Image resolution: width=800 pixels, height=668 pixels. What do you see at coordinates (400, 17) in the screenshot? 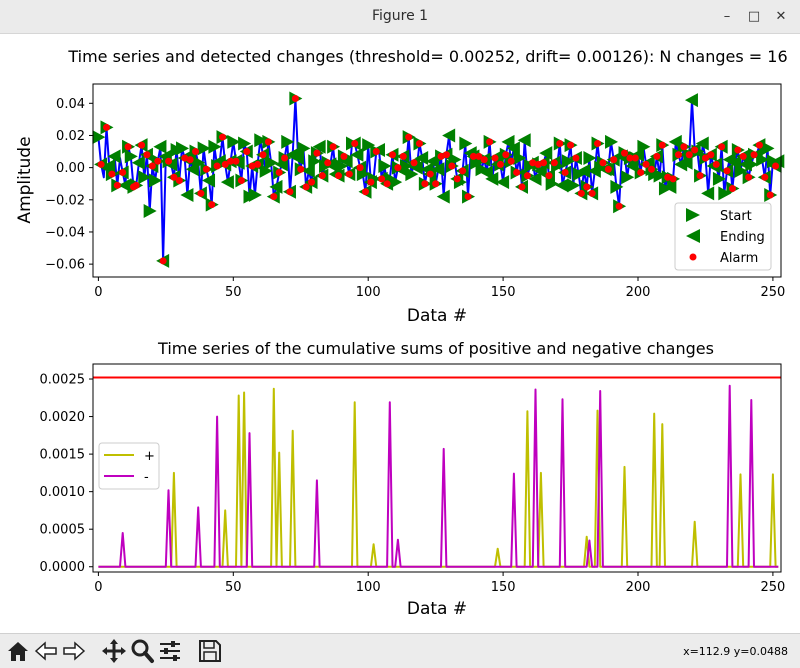
I see `window-titlebar: Figure 1 – □ ✕` at bounding box center [400, 17].